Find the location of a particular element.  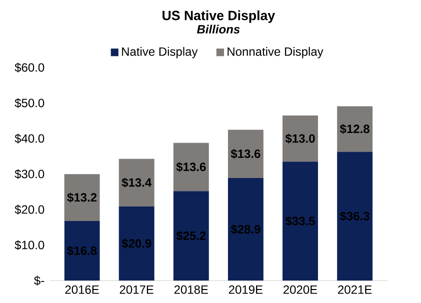

data-label: $16.8 is located at coordinates (82, 251).